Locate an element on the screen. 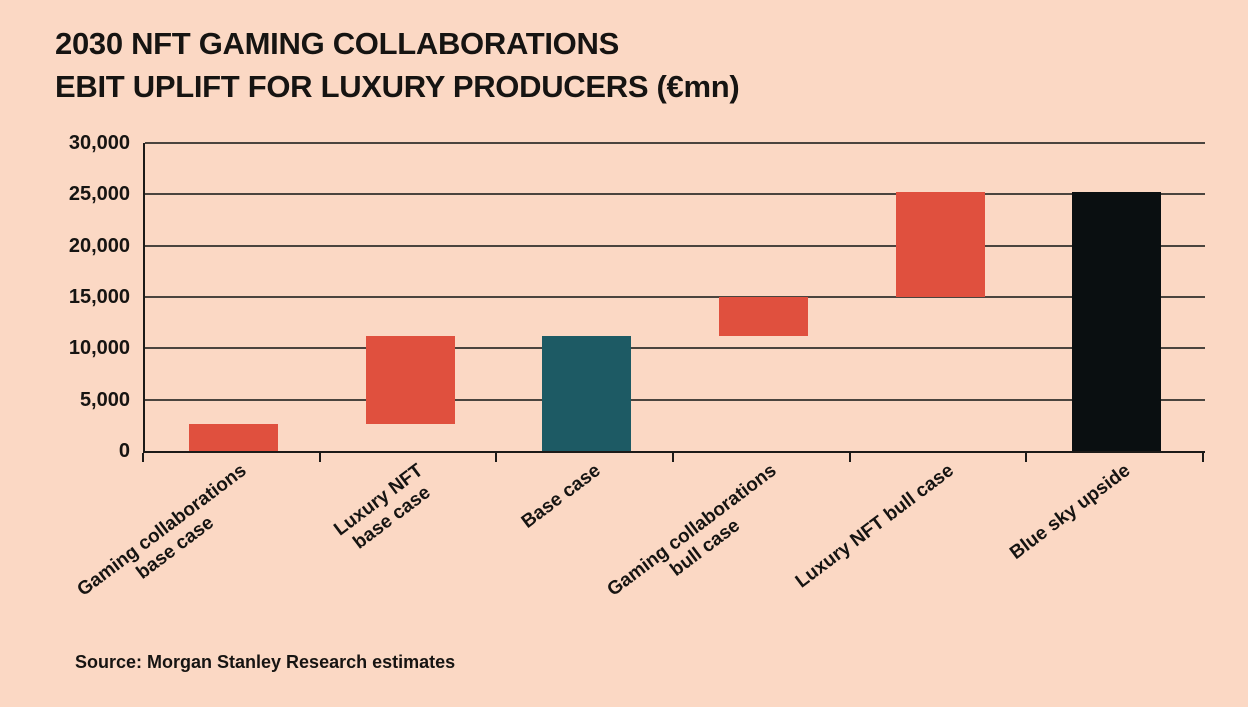 The image size is (1248, 707). x-category-label-line: Luxury NFT bull case is located at coordinates (874, 526).